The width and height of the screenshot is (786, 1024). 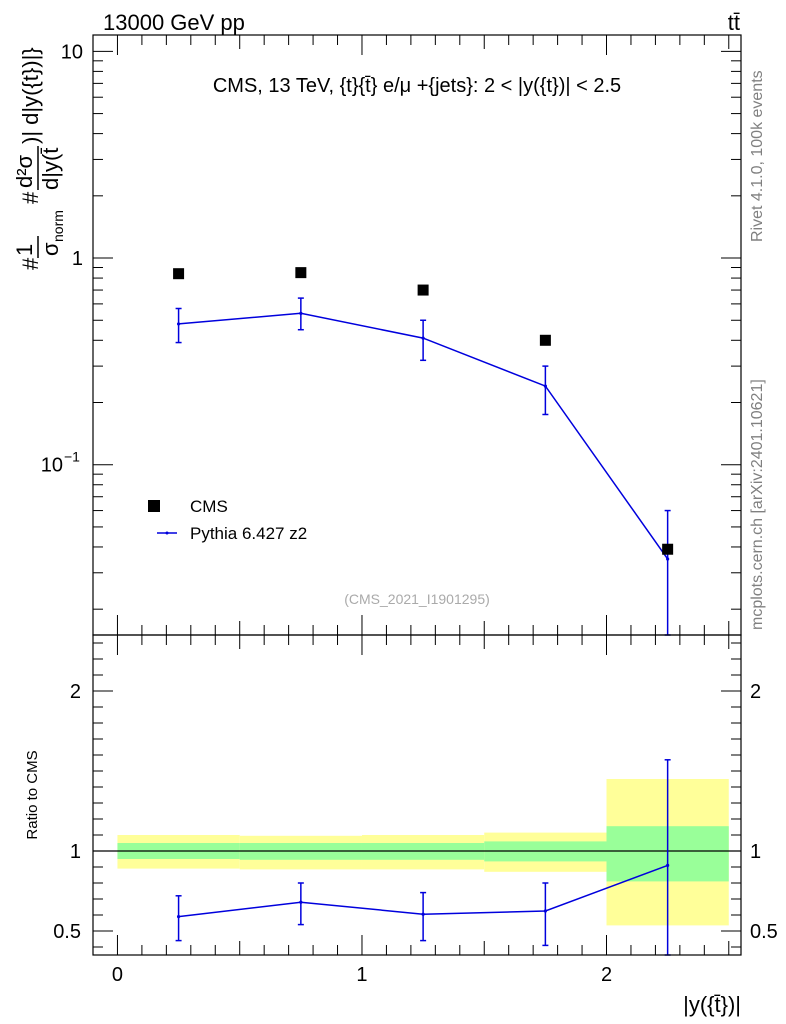 I want to click on main-y-axis-label: # 1 σ norm # d²σ d|y(t̄ )| d|y({t})|}, so click(x=39, y=158).